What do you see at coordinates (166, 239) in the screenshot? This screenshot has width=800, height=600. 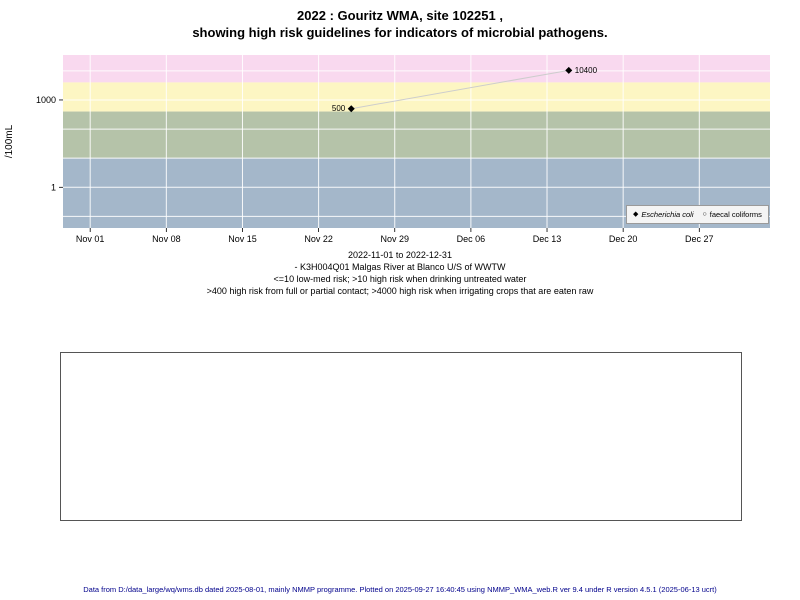 I see `x-tick-label: Nov 08` at bounding box center [166, 239].